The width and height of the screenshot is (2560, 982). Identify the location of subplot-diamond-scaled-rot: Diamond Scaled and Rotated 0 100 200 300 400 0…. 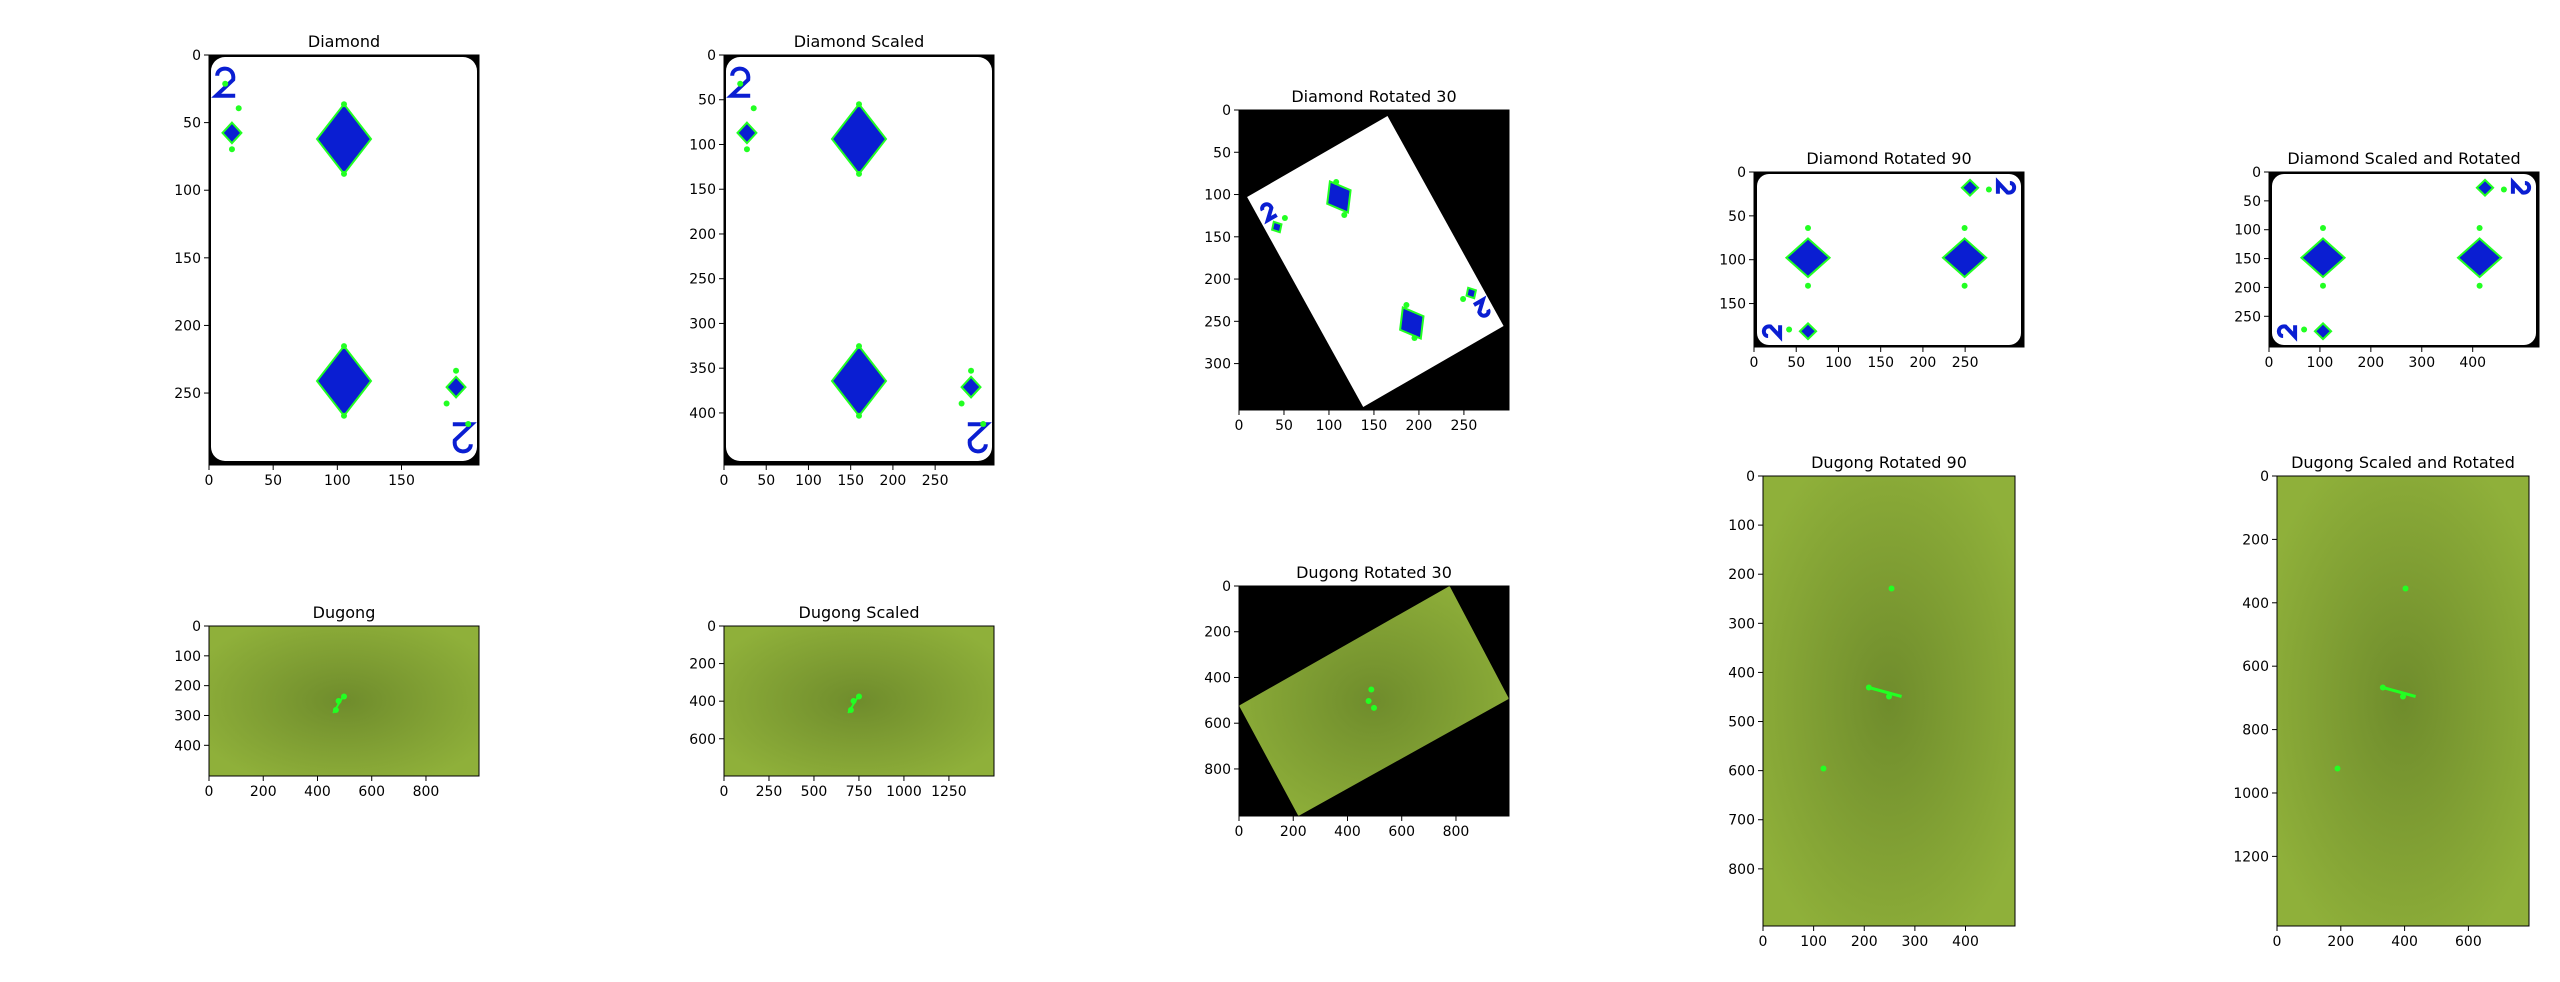
(2387, 260).